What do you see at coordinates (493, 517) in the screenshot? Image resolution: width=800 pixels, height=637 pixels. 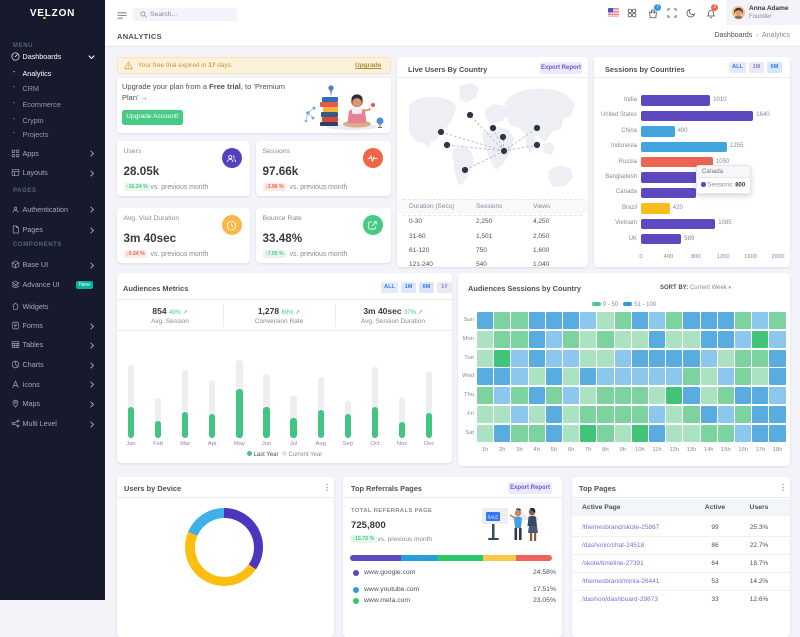 I see `svg-text: SALE` at bounding box center [493, 517].